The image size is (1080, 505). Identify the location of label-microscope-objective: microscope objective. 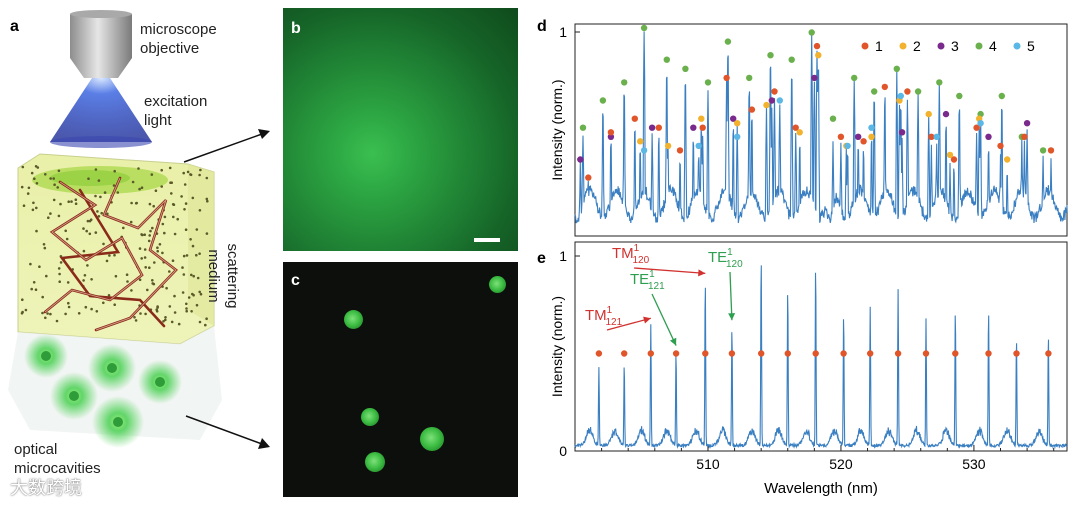
(178, 39).